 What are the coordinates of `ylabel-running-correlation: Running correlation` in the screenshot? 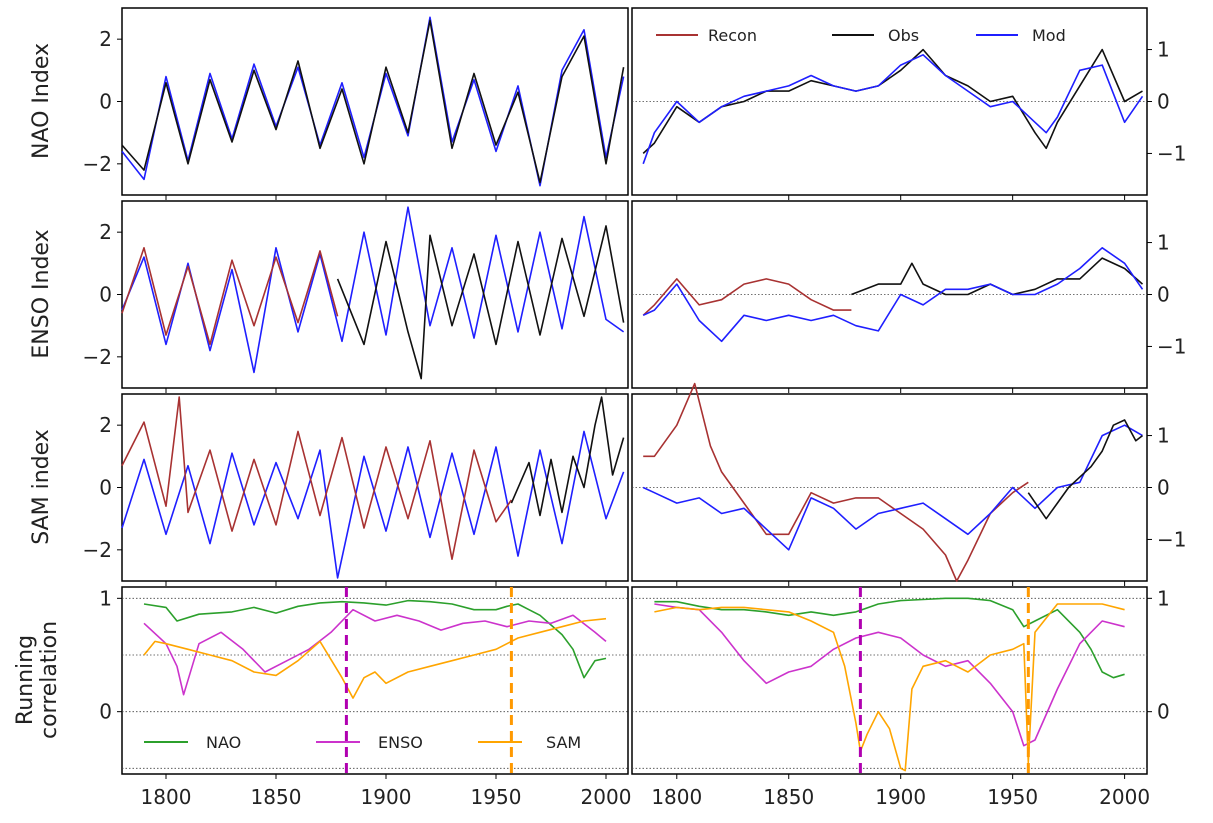 It's located at (37, 680).